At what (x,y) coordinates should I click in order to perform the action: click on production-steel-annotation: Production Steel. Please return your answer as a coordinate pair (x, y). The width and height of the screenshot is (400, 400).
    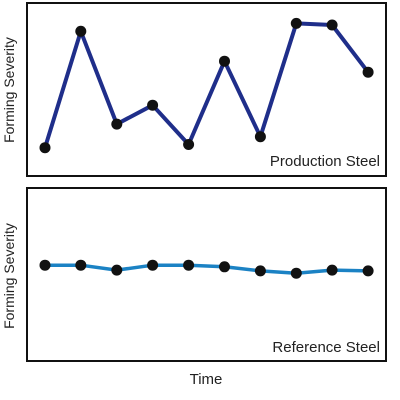
    Looking at the image, I should click on (325, 161).